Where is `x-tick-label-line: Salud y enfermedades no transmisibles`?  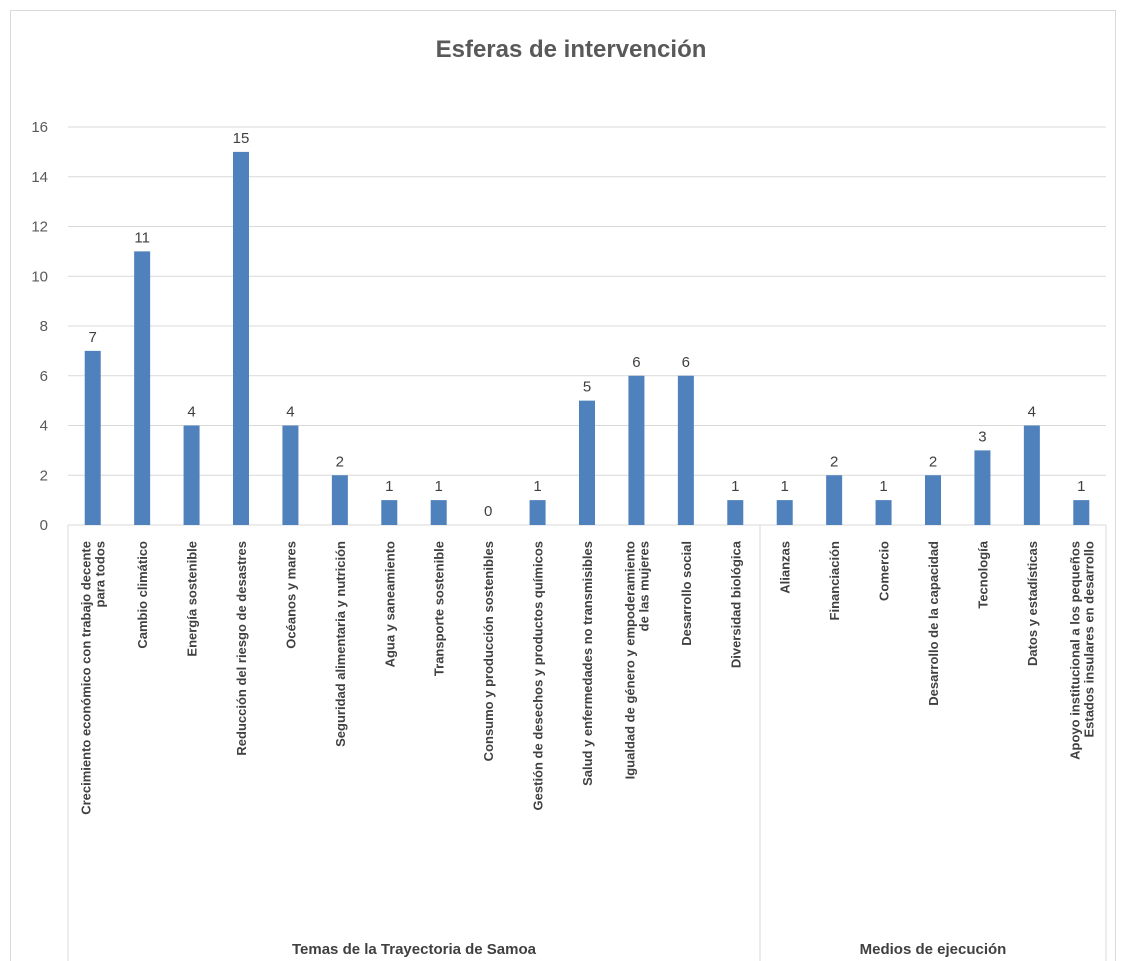
x-tick-label-line: Salud y enfermedades no transmisibles is located at coordinates (587, 663).